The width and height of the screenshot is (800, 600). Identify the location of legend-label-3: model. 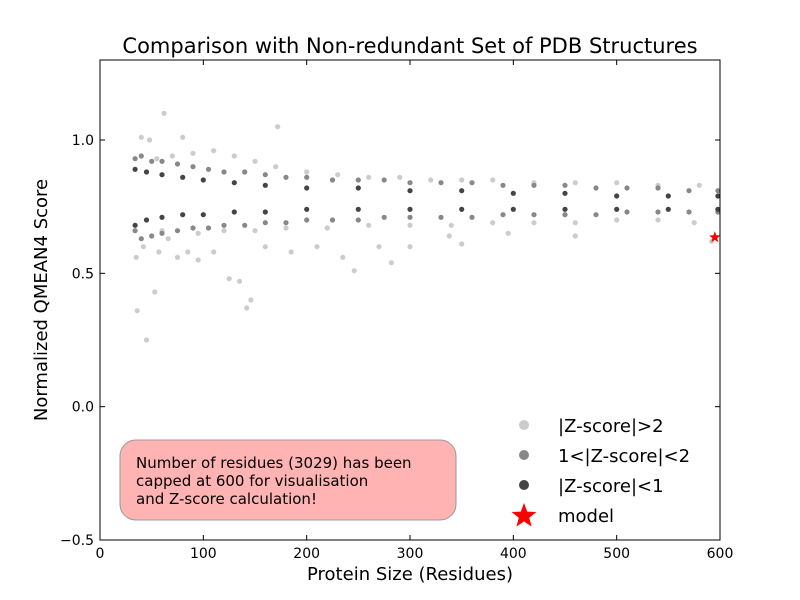
(586, 516).